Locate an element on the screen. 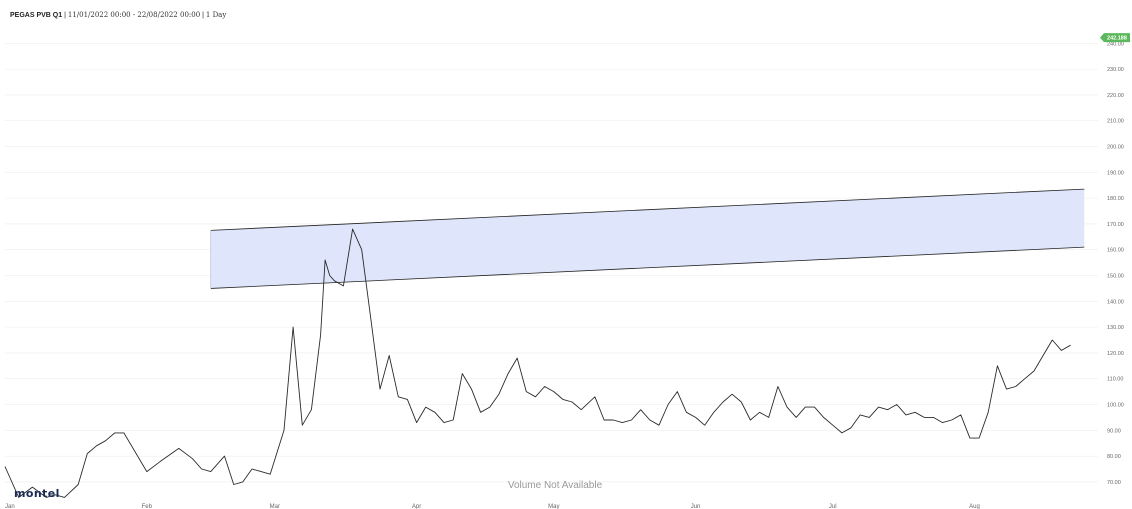 The height and width of the screenshot is (509, 1132). x-tick-label: Mar is located at coordinates (275, 506).